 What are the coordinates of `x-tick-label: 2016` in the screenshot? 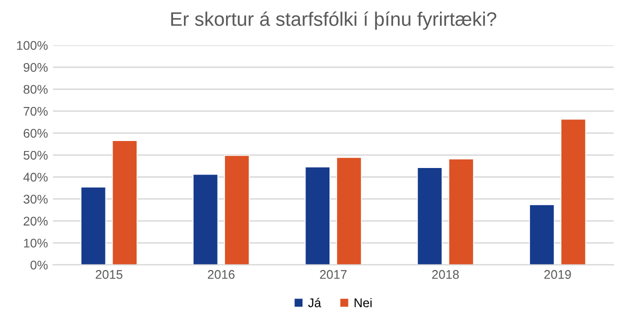 It's located at (221, 274).